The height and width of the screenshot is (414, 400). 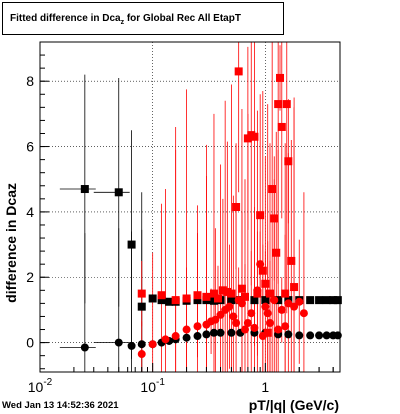 What do you see at coordinates (265, 387) in the screenshot?
I see `x-tick-label: 1` at bounding box center [265, 387].